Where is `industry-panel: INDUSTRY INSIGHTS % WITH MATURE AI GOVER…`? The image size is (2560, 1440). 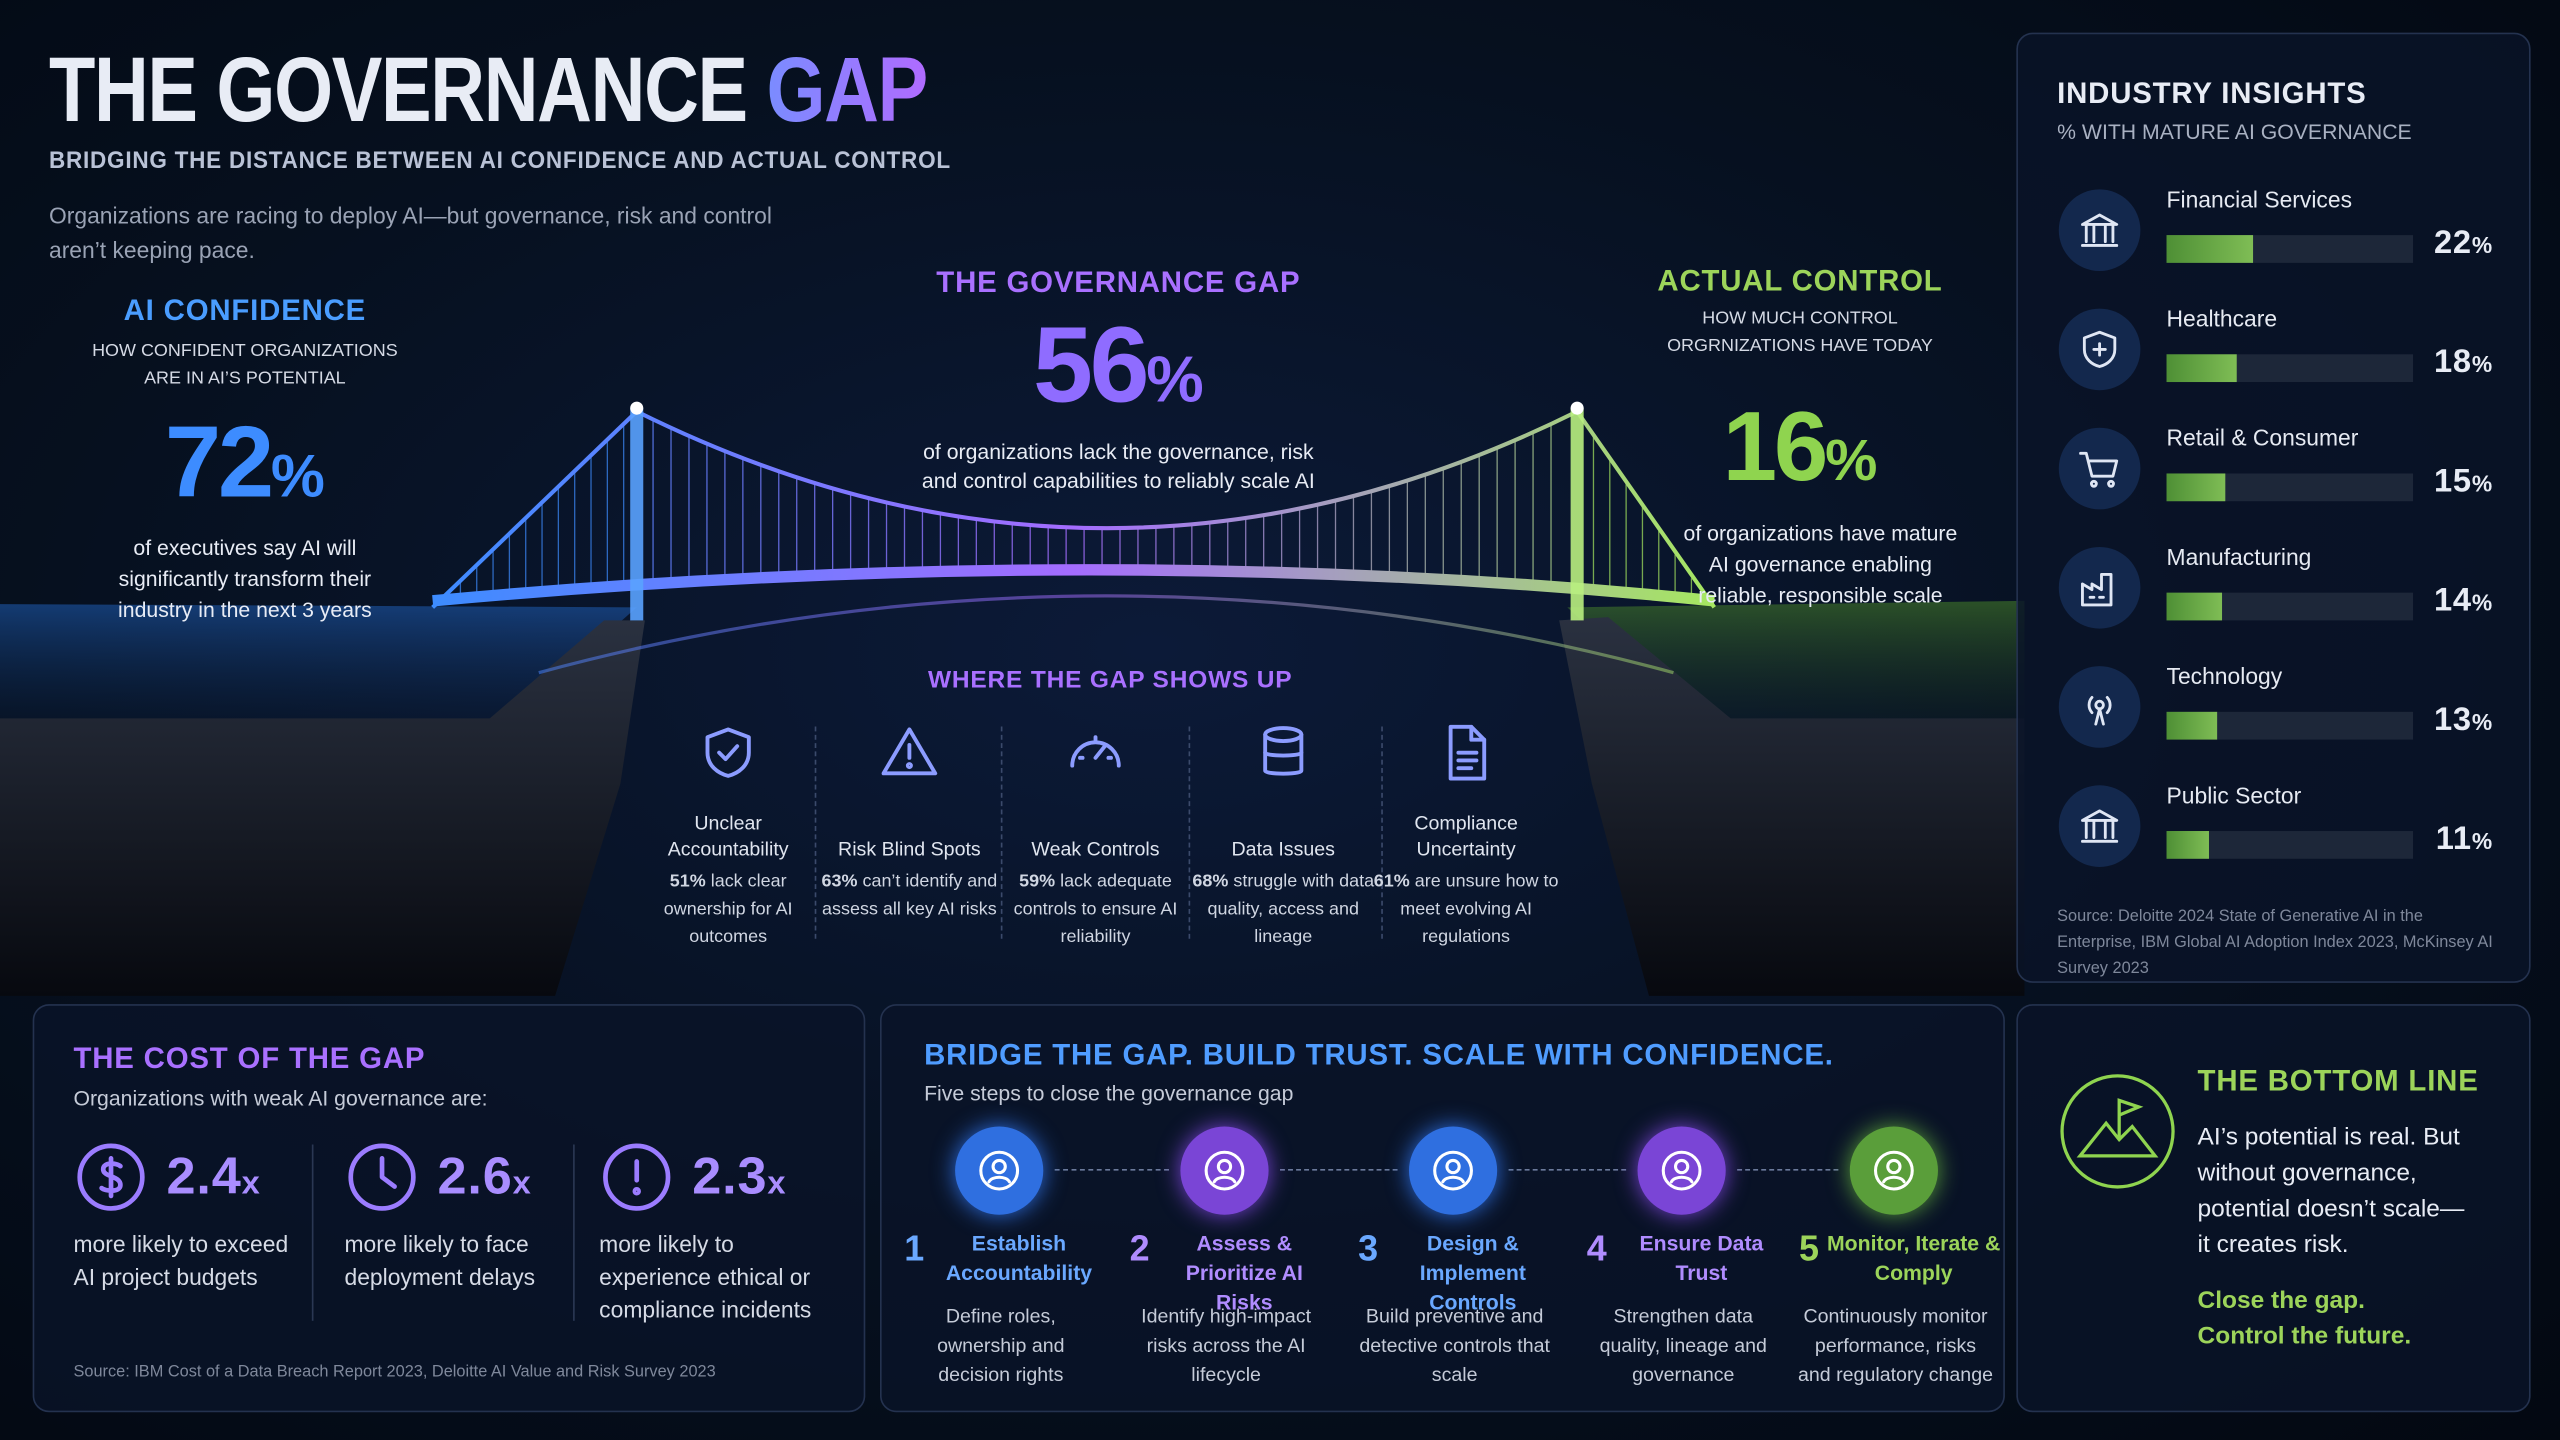
industry-panel: INDUSTRY INSIGHTS % WITH MATURE AI GOVER… is located at coordinates (2273, 507).